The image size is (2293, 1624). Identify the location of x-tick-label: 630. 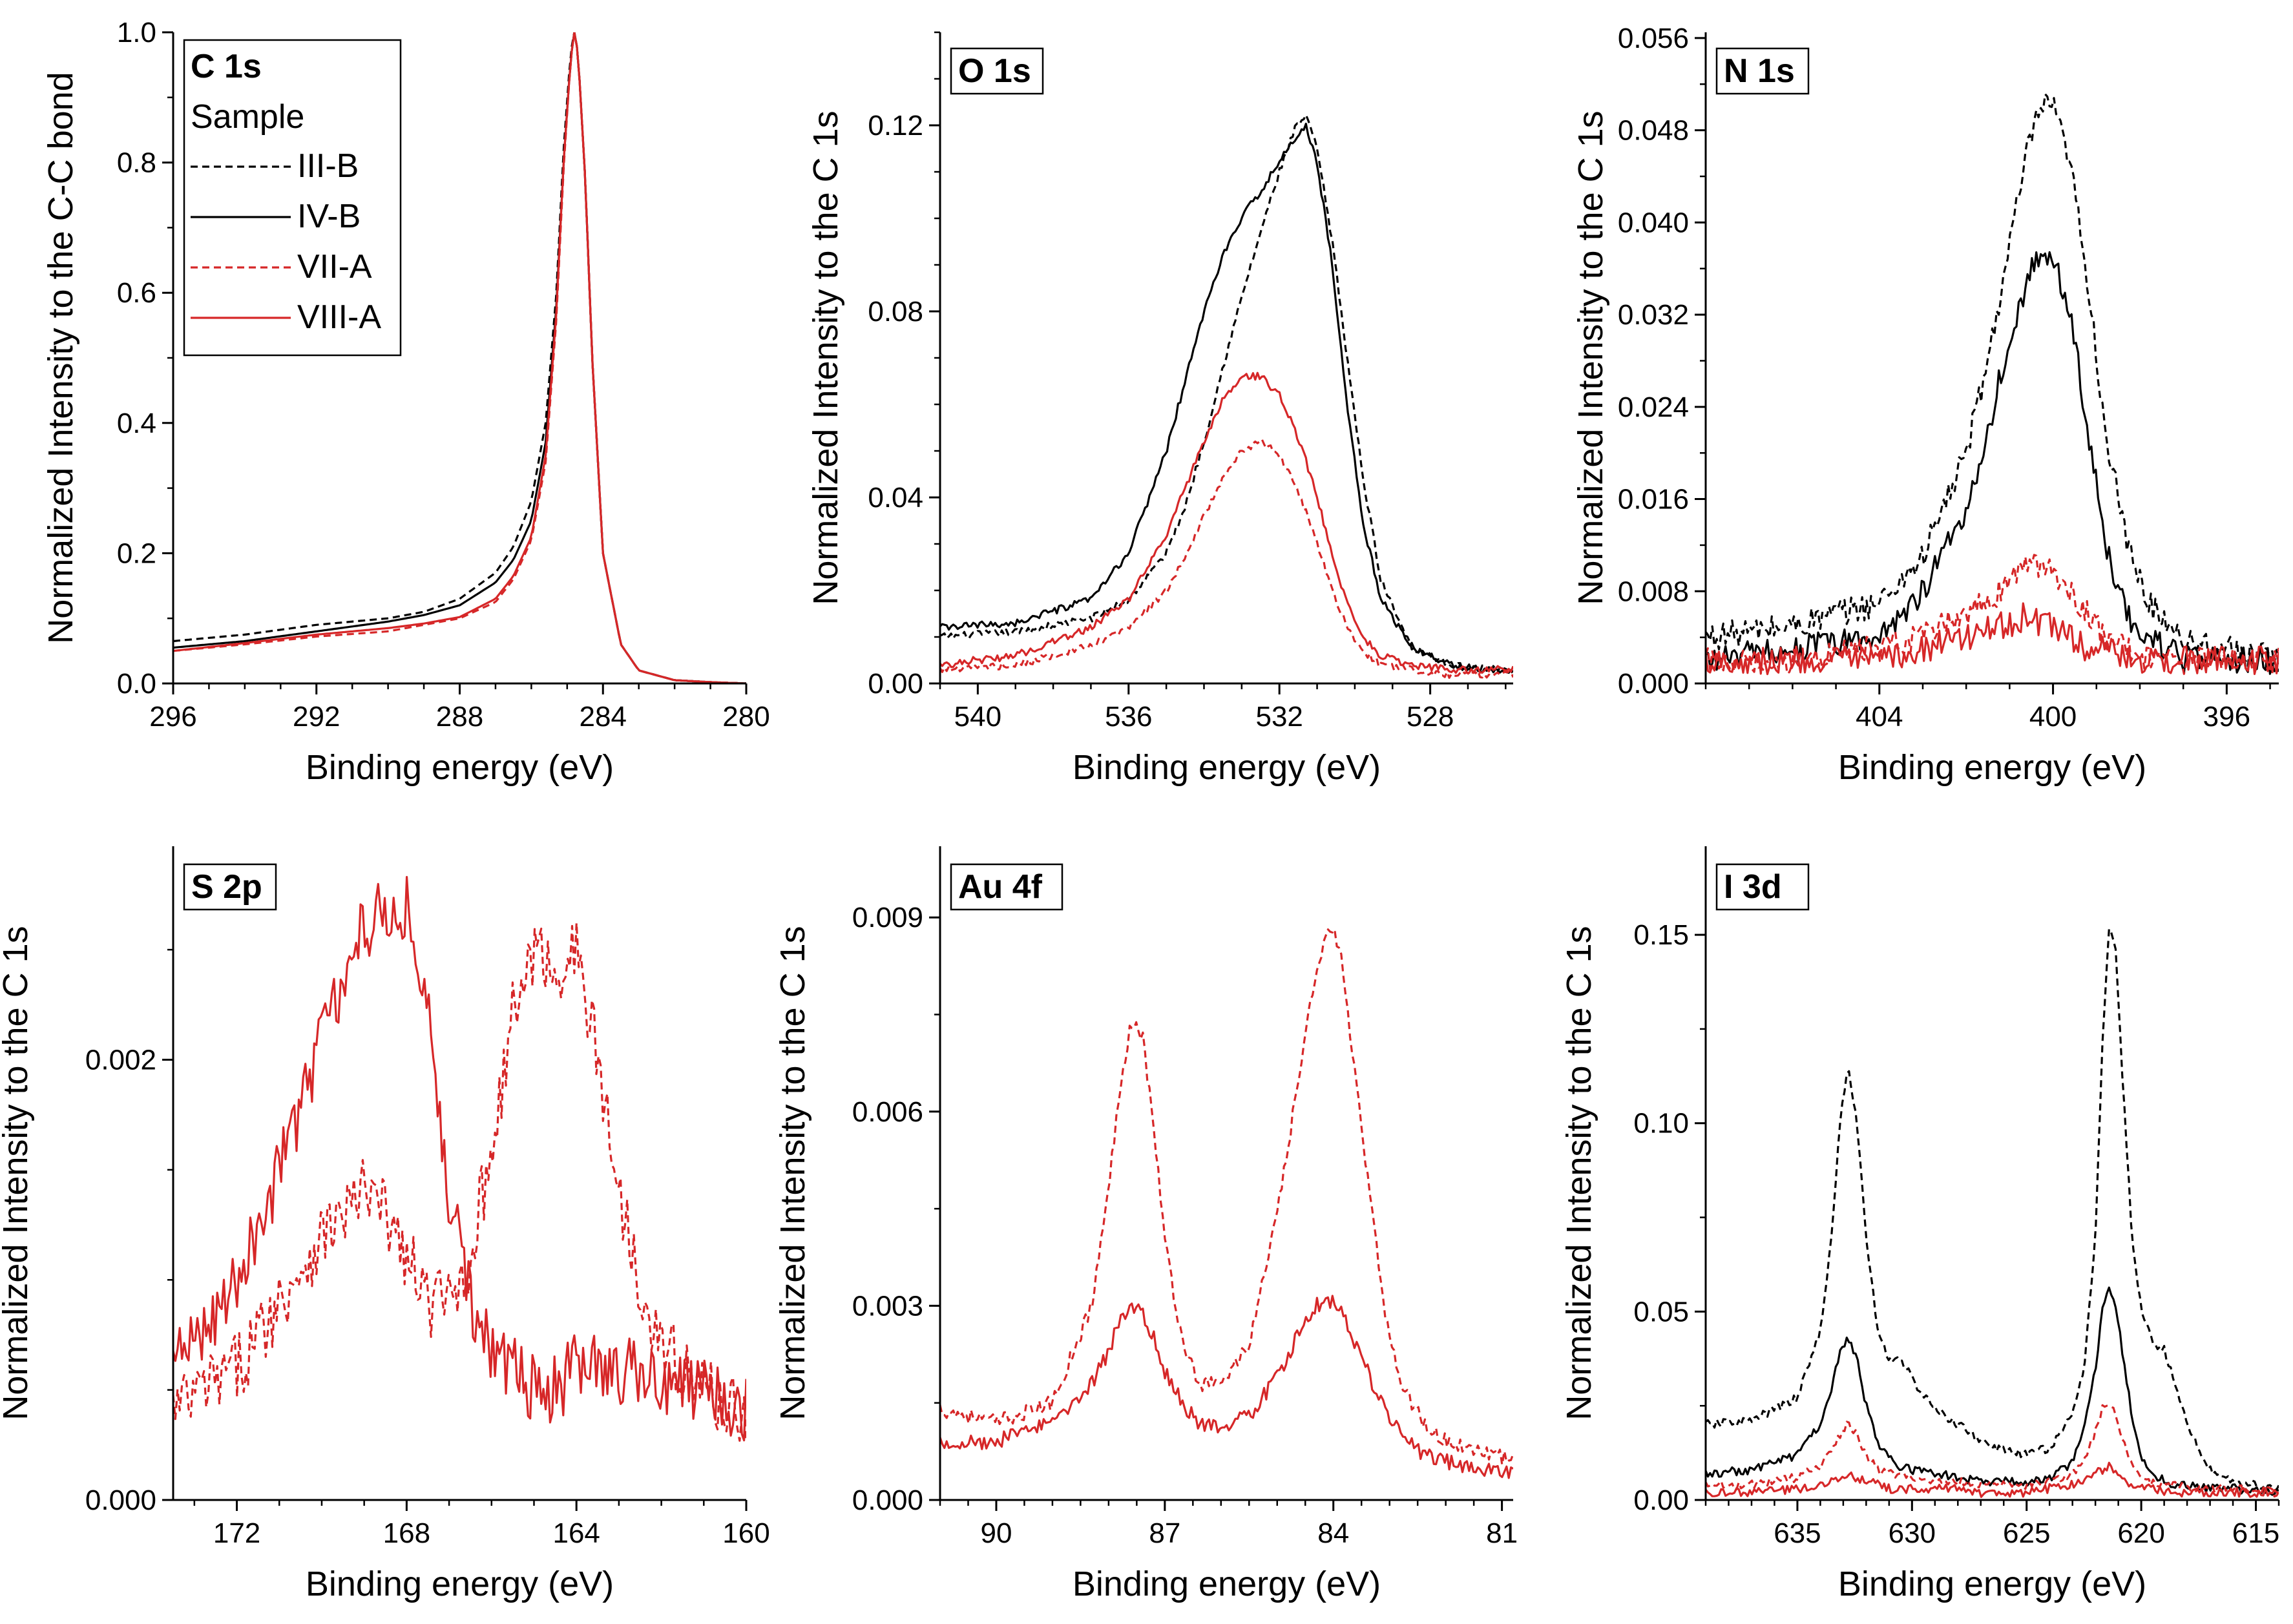
(1912, 1533).